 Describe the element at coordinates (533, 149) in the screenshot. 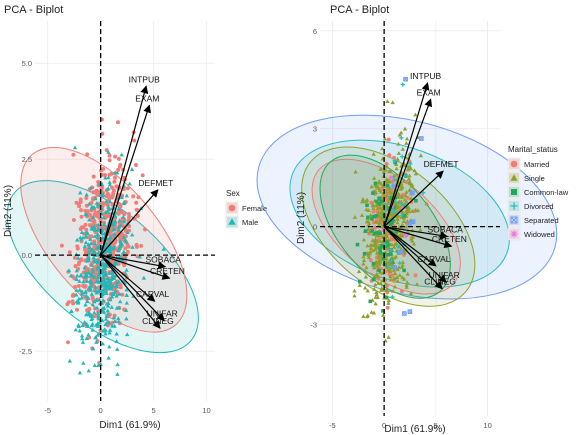

I see `legend-title: Marital_status` at that location.